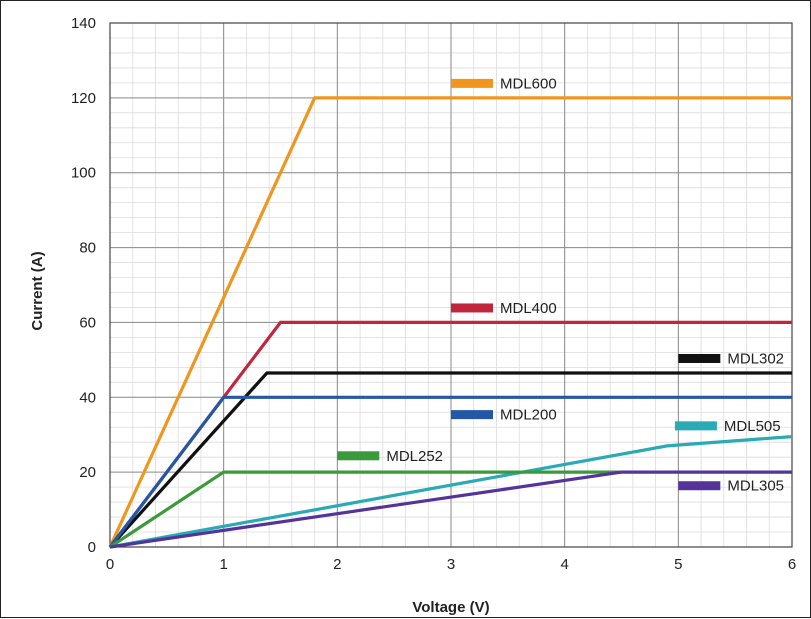  What do you see at coordinates (83, 173) in the screenshot?
I see `y-tick-label: 100` at bounding box center [83, 173].